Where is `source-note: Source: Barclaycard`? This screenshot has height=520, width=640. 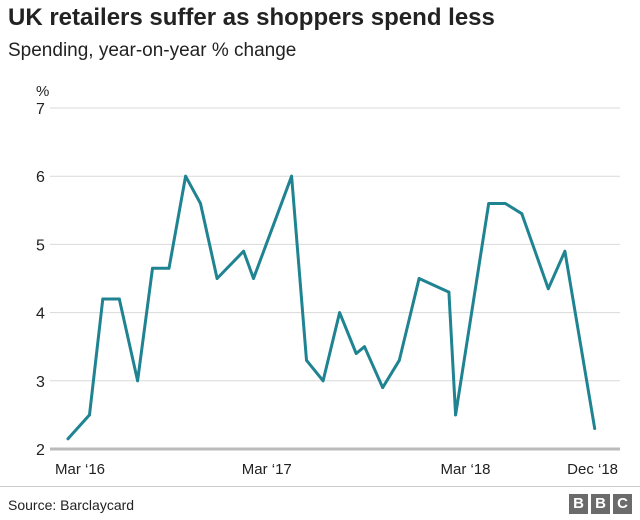
source-note: Source: Barclaycard is located at coordinates (71, 505).